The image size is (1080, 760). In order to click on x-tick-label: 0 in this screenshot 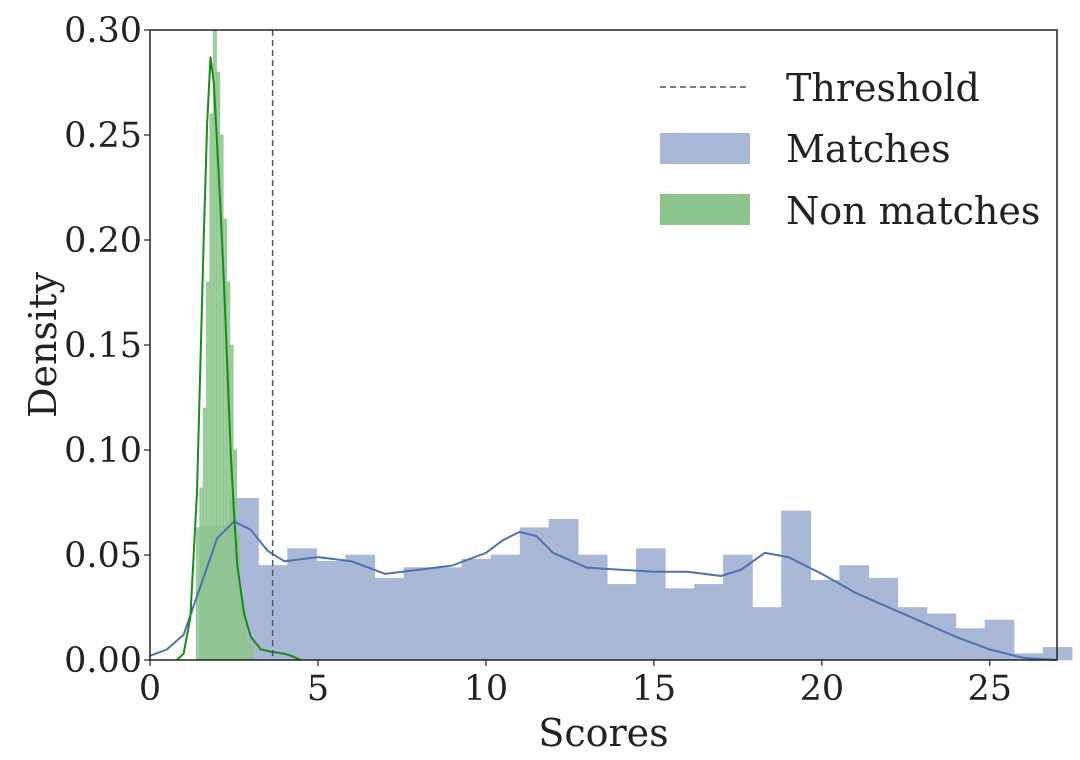, I will do `click(150, 689)`.